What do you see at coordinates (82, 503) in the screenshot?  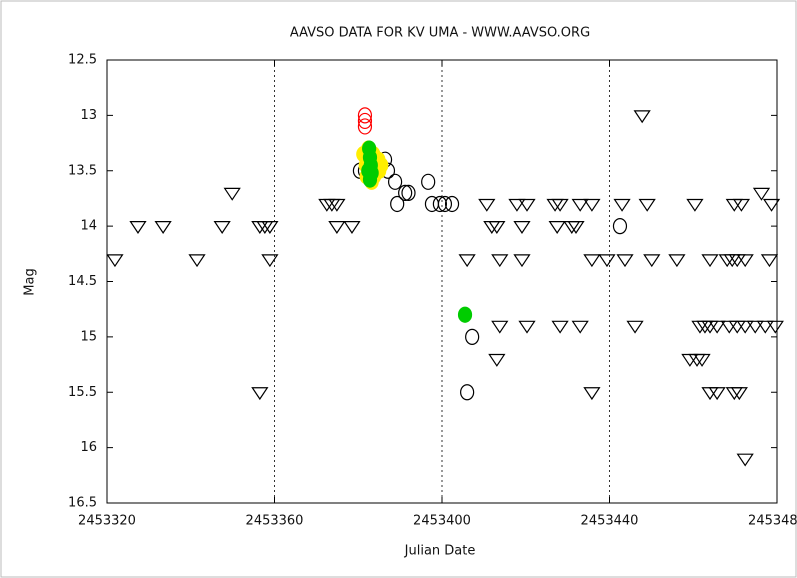 I see `y-tick-label: 16.5` at bounding box center [82, 503].